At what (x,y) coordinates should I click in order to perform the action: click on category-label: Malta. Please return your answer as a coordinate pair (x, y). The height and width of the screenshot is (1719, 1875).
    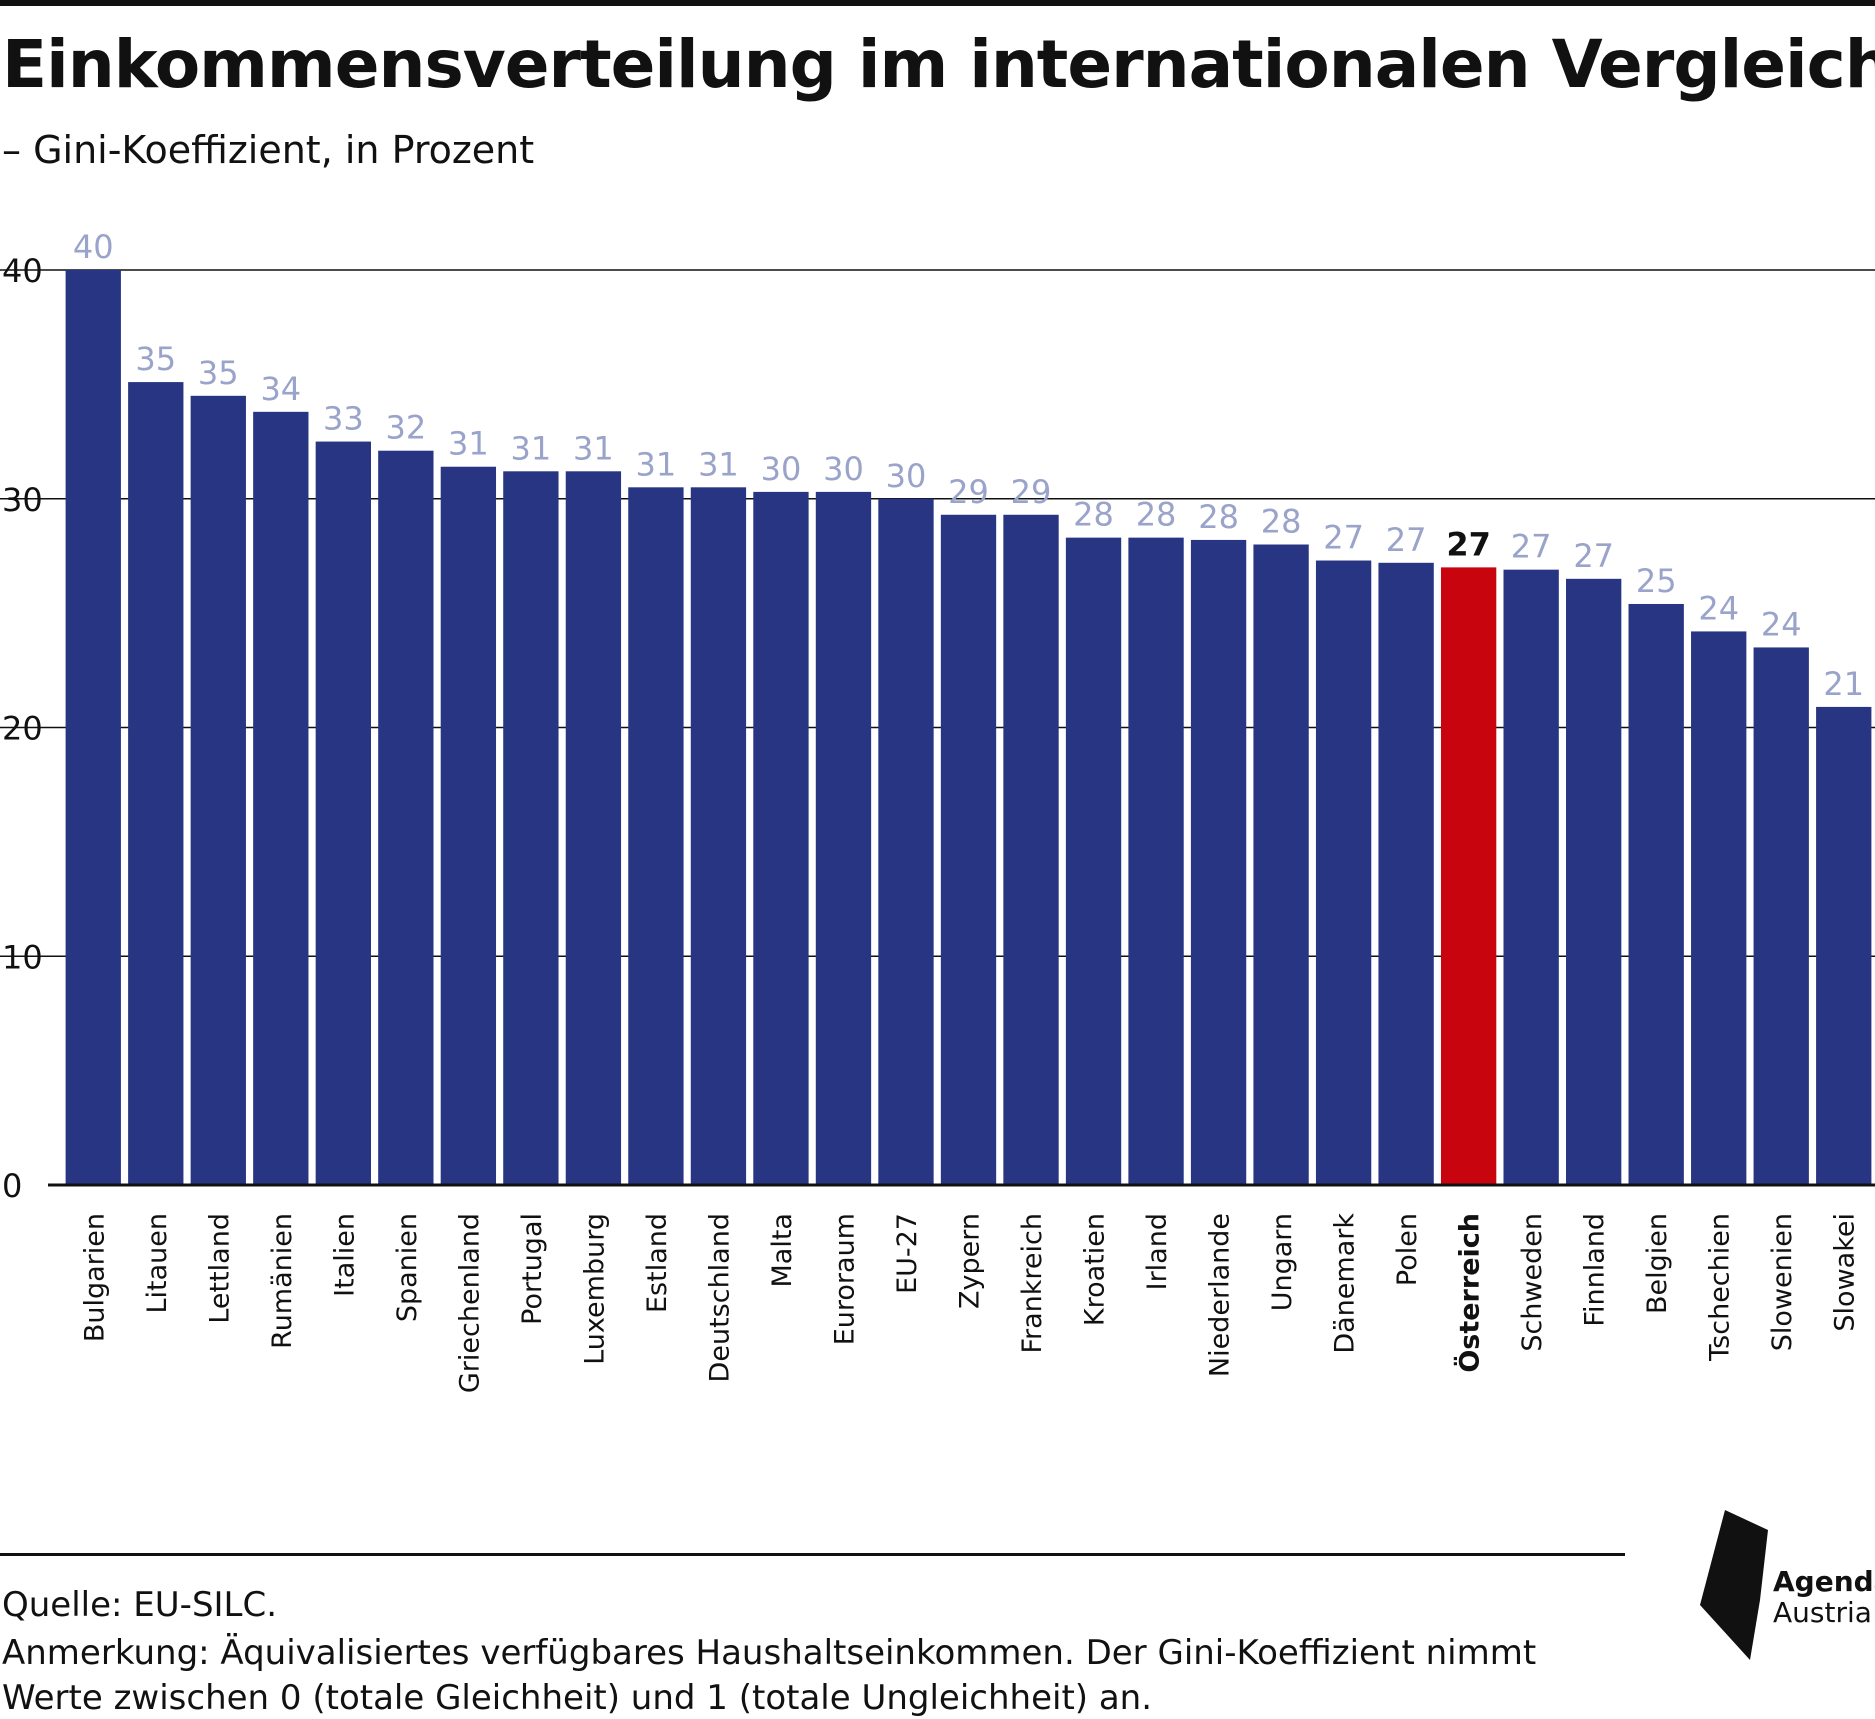
    Looking at the image, I should click on (782, 1250).